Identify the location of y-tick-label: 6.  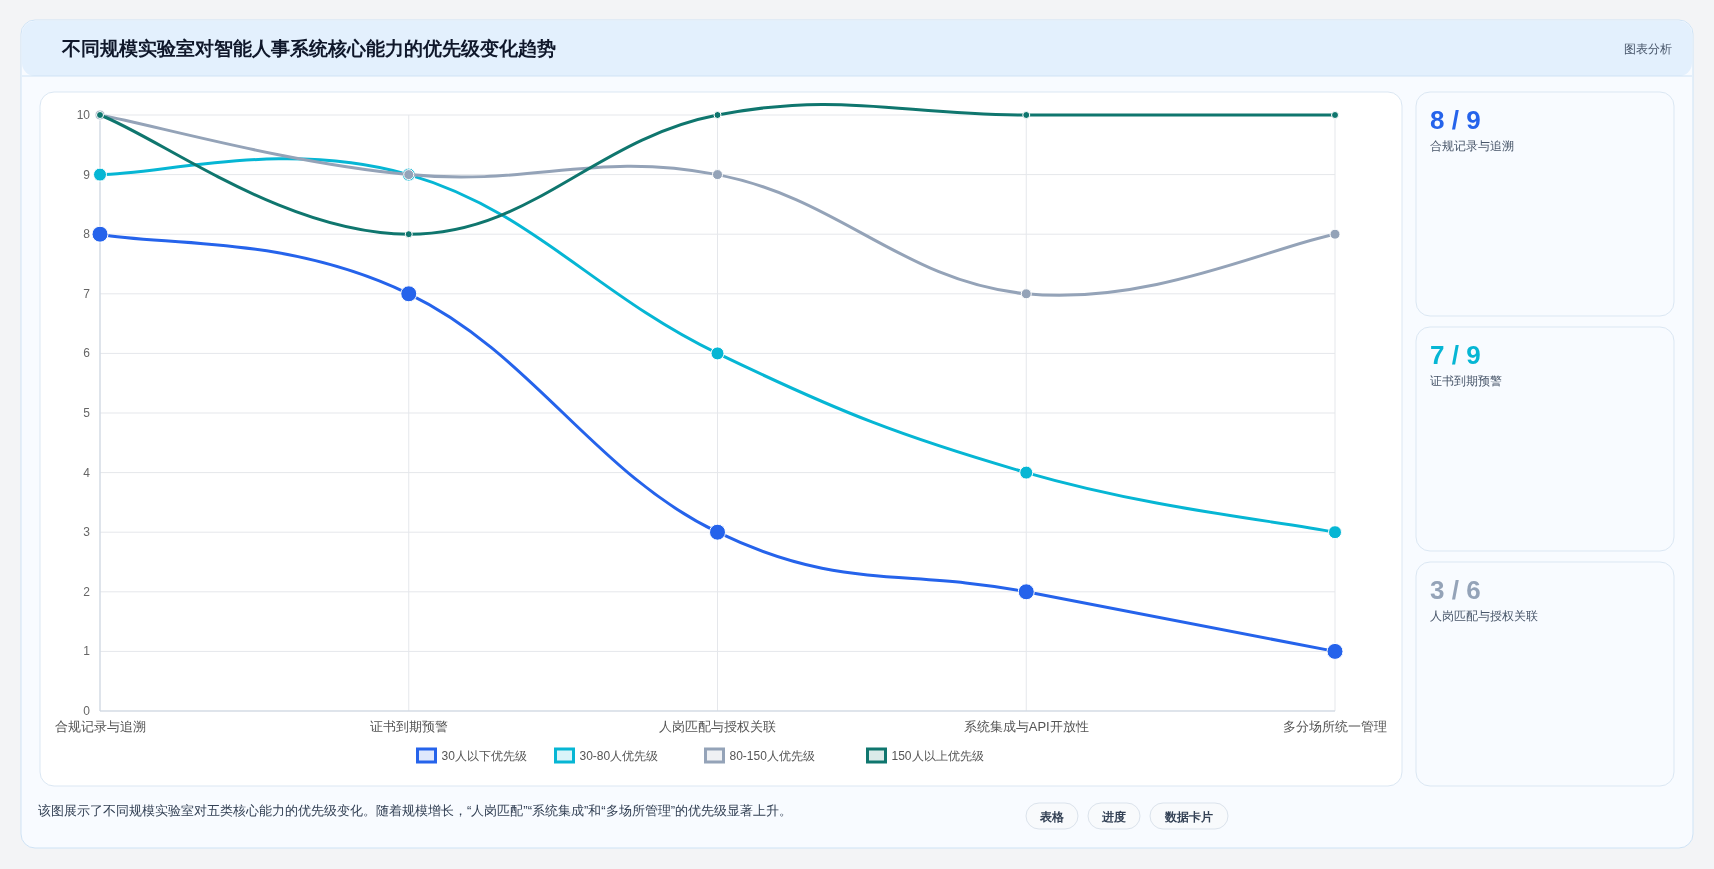
(87, 353).